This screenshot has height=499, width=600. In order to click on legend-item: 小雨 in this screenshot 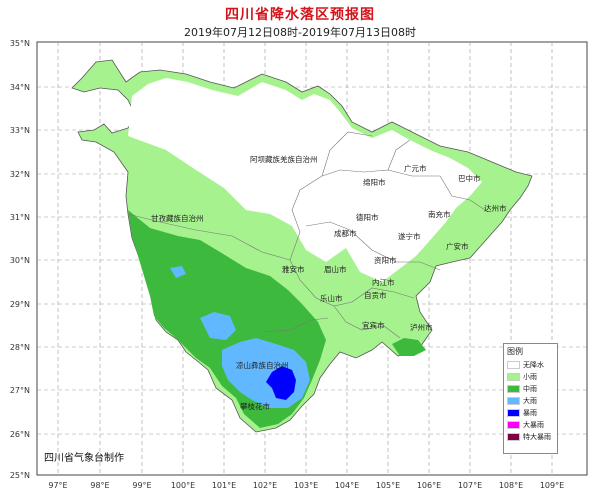, I will do `click(530, 377)`.